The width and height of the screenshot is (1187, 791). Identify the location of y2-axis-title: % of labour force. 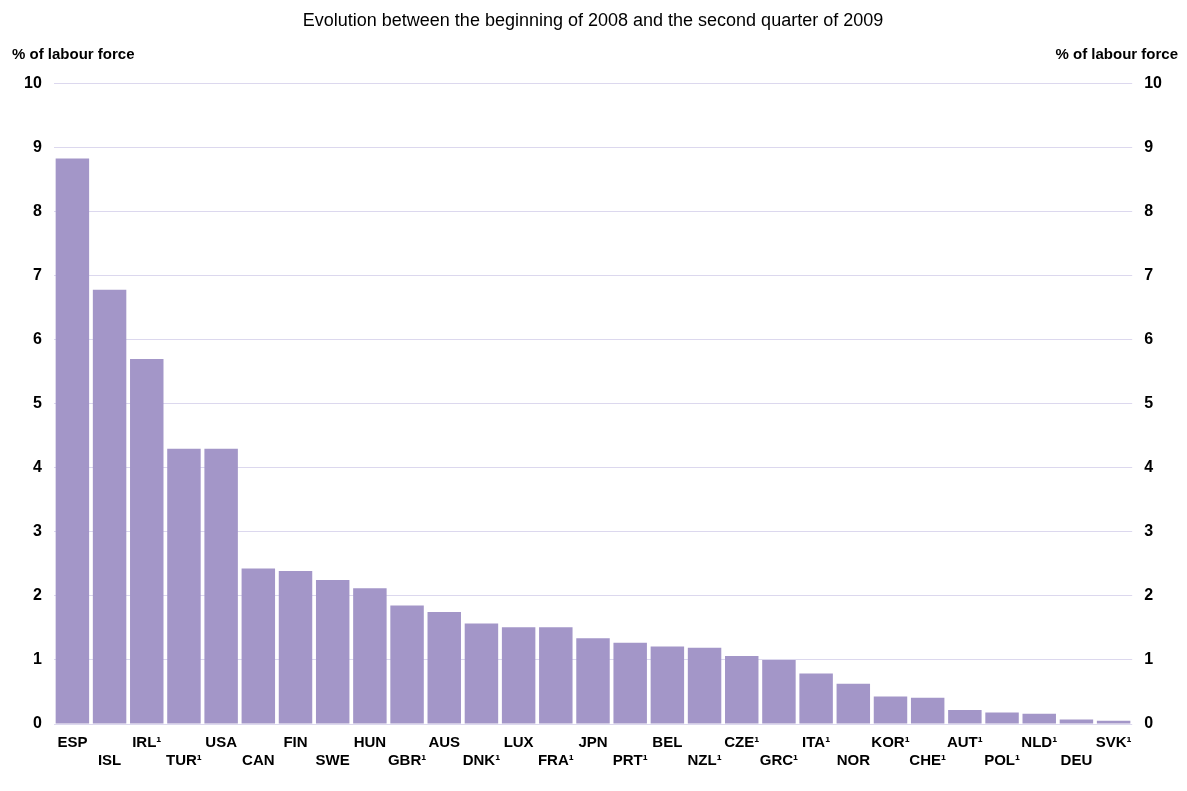
(1116, 53).